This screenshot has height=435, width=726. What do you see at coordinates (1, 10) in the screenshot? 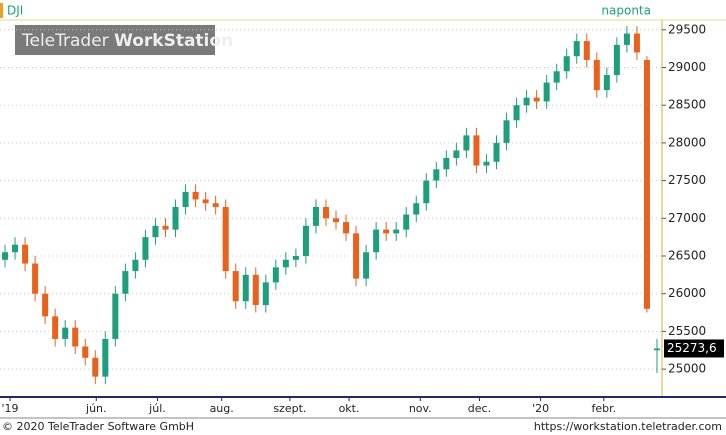
I see `symbol-marker` at bounding box center [1, 10].